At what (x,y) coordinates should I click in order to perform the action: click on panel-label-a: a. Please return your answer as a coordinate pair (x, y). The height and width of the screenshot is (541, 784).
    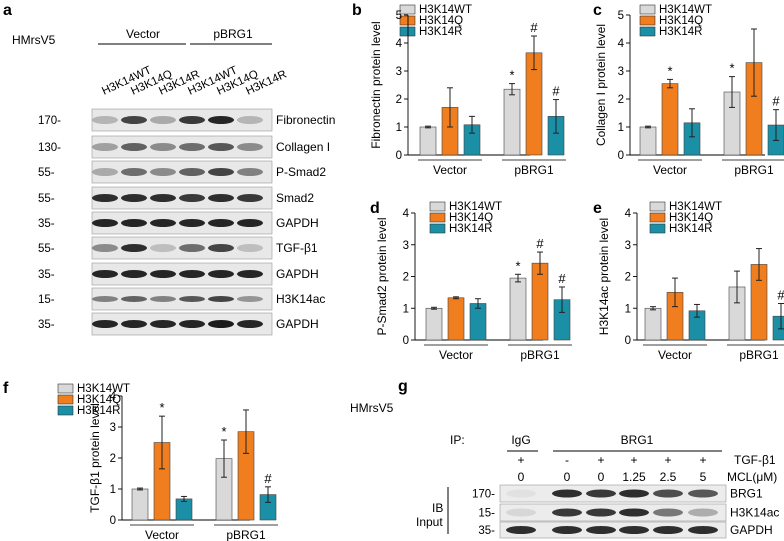
    Looking at the image, I should click on (7, 10).